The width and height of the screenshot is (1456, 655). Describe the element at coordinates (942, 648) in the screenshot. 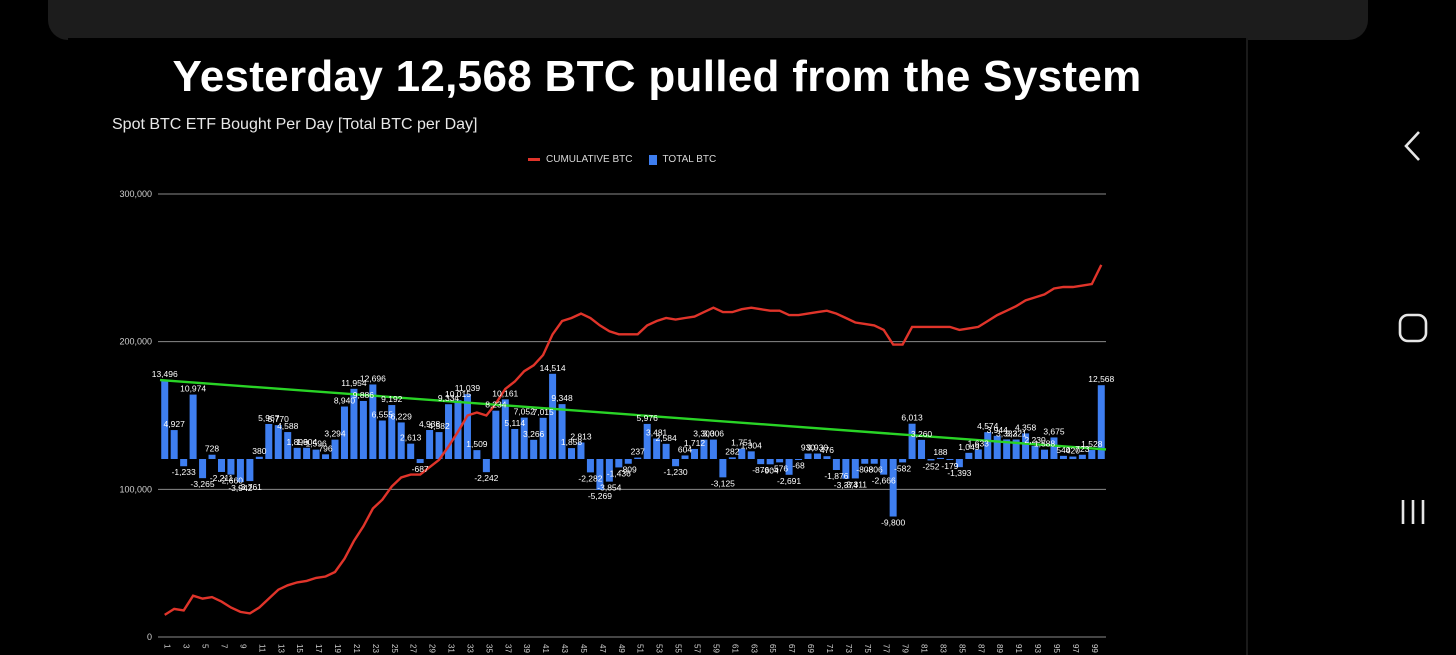

I see `x-tick-label: 83` at that location.